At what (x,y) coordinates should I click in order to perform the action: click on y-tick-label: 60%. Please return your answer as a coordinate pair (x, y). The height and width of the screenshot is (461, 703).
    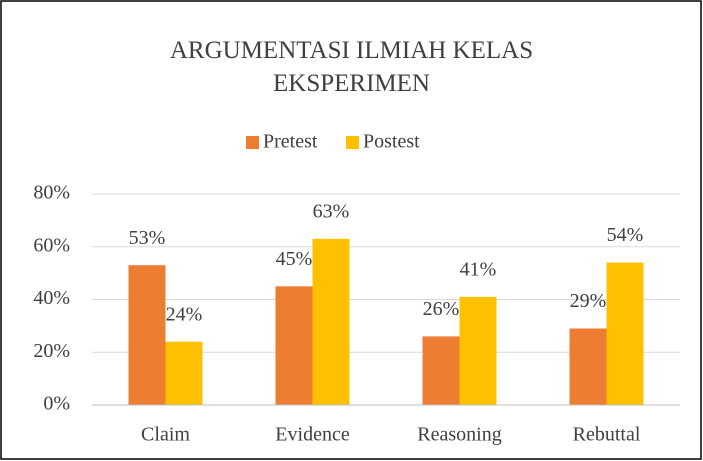
    Looking at the image, I should click on (51, 245).